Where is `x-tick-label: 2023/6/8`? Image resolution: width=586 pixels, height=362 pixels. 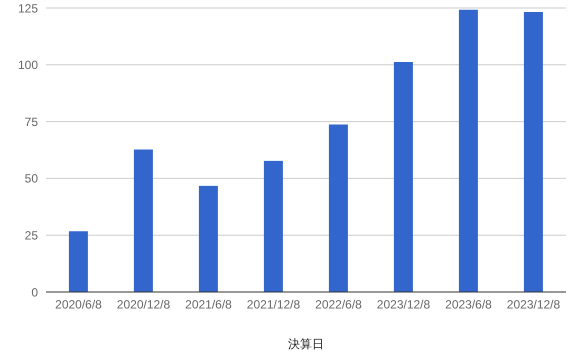
x-tick-label: 2023/6/8 is located at coordinates (468, 305).